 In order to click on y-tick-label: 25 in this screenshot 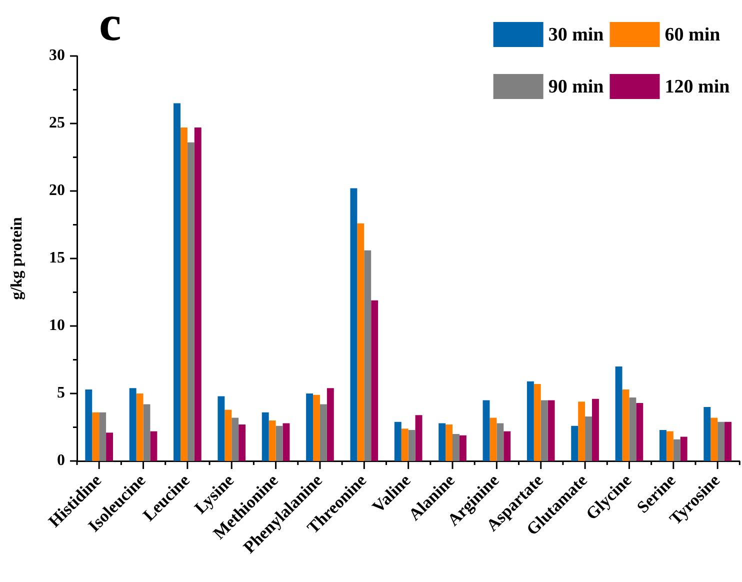, I will do `click(57, 123)`.